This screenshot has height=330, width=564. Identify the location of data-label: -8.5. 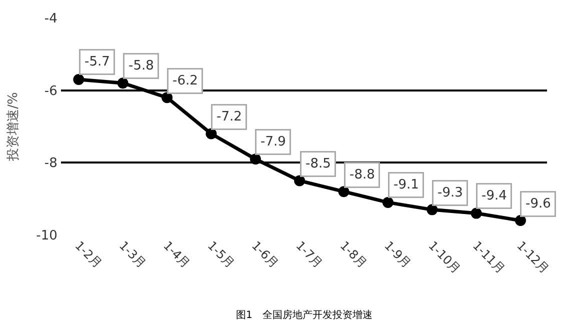
(318, 164).